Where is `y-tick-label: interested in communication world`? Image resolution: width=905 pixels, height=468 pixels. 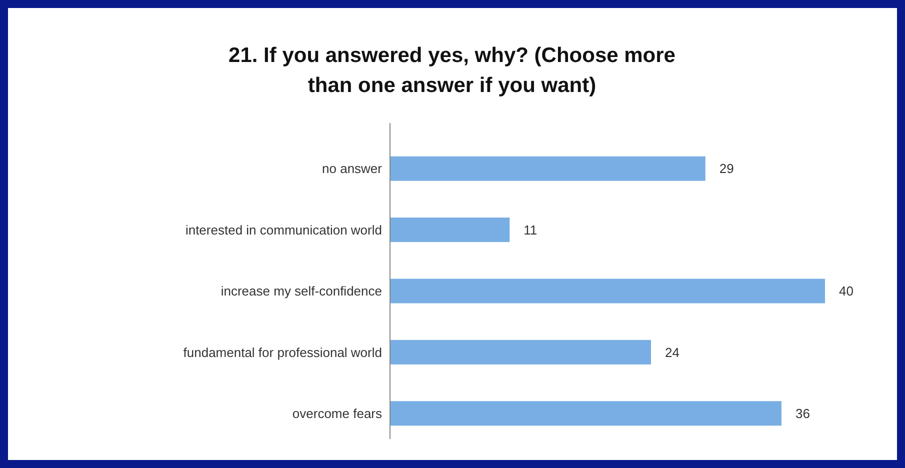 y-tick-label: interested in communication world is located at coordinates (283, 230).